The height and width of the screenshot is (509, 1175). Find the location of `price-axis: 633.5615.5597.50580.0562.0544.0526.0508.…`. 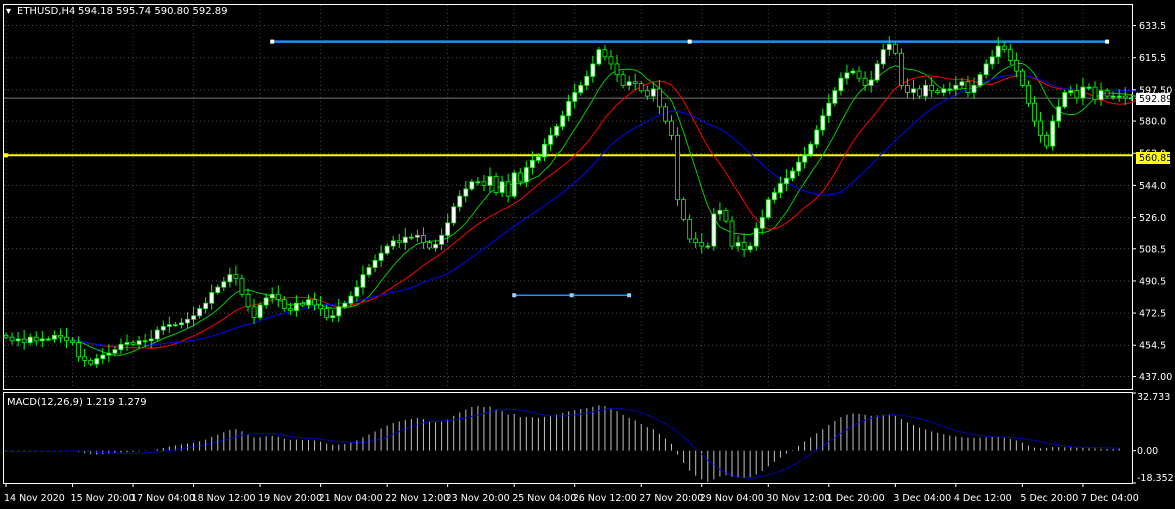

price-axis: 633.5615.5597.50580.0562.0544.0526.0508.… is located at coordinates (1153, 252).